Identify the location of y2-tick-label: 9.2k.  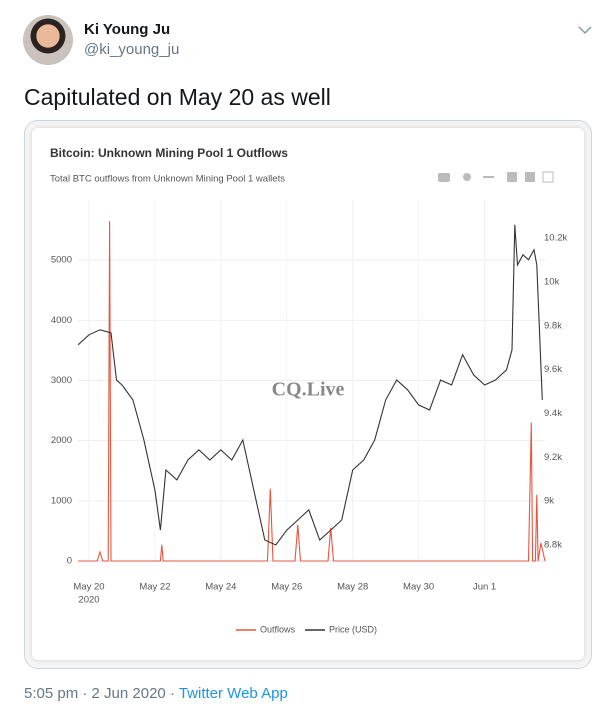
(553, 457).